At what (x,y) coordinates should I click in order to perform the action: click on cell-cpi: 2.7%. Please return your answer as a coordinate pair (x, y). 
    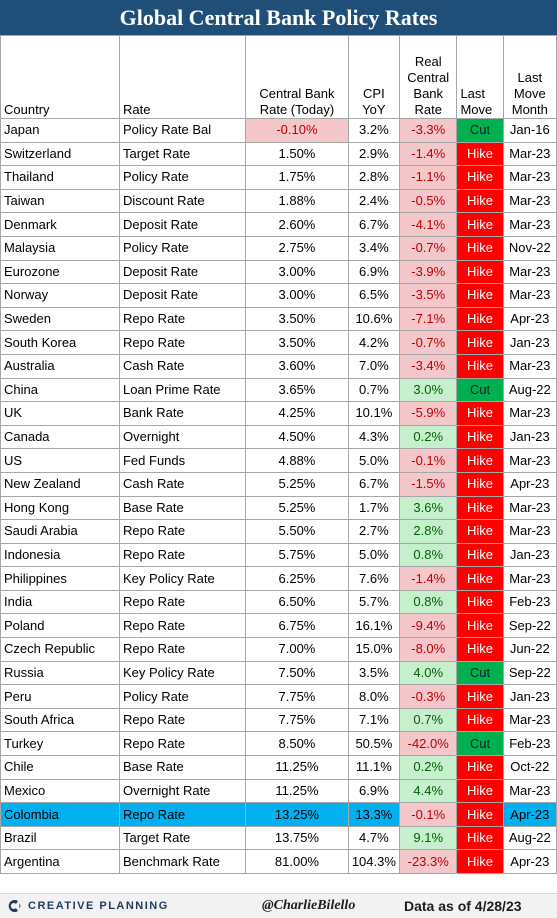
    Looking at the image, I should click on (374, 531).